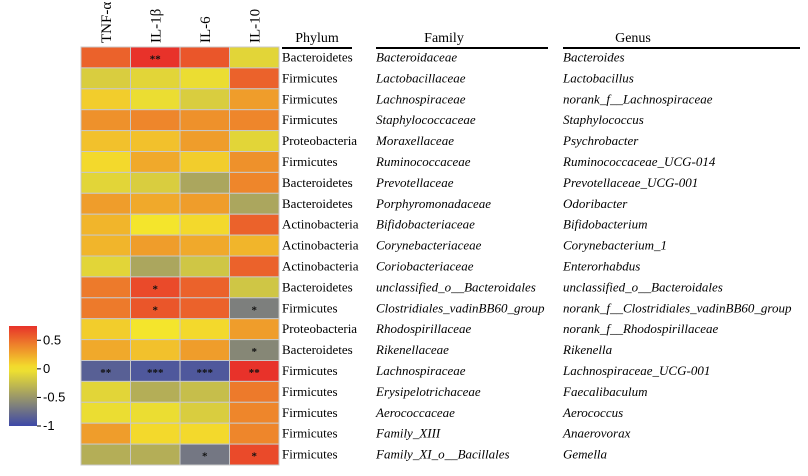  Describe the element at coordinates (433, 203) in the screenshot. I see `family-label: Porphyromonadaceae` at that location.